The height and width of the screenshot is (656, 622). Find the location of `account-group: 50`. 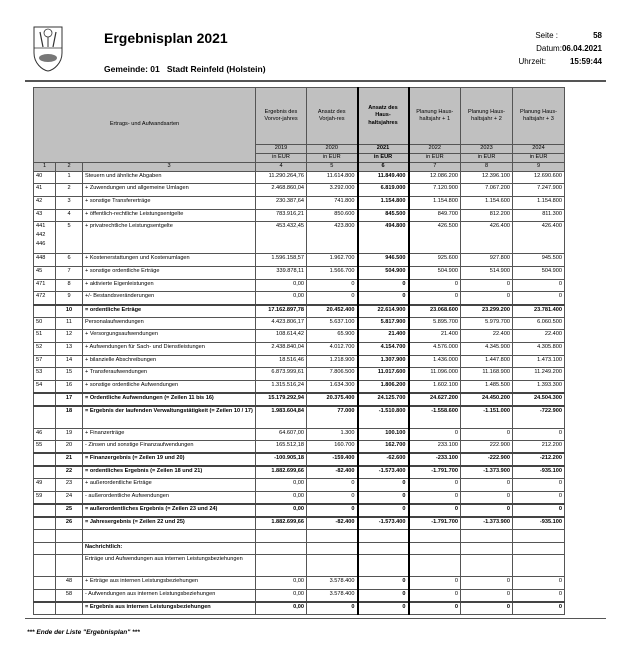

account-group: 50 is located at coordinates (44, 323).